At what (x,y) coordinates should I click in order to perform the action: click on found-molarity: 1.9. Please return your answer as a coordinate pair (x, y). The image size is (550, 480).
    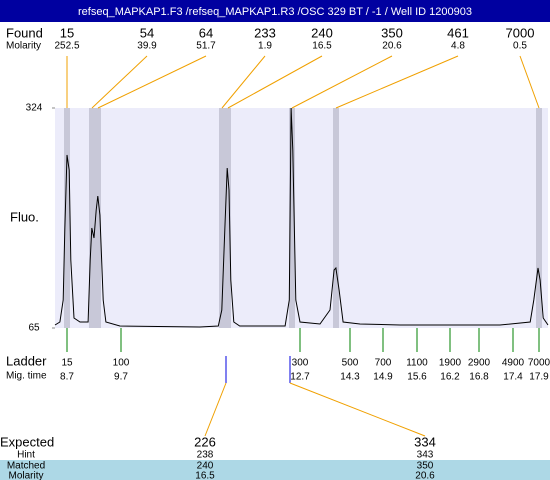
    Looking at the image, I should click on (265, 46).